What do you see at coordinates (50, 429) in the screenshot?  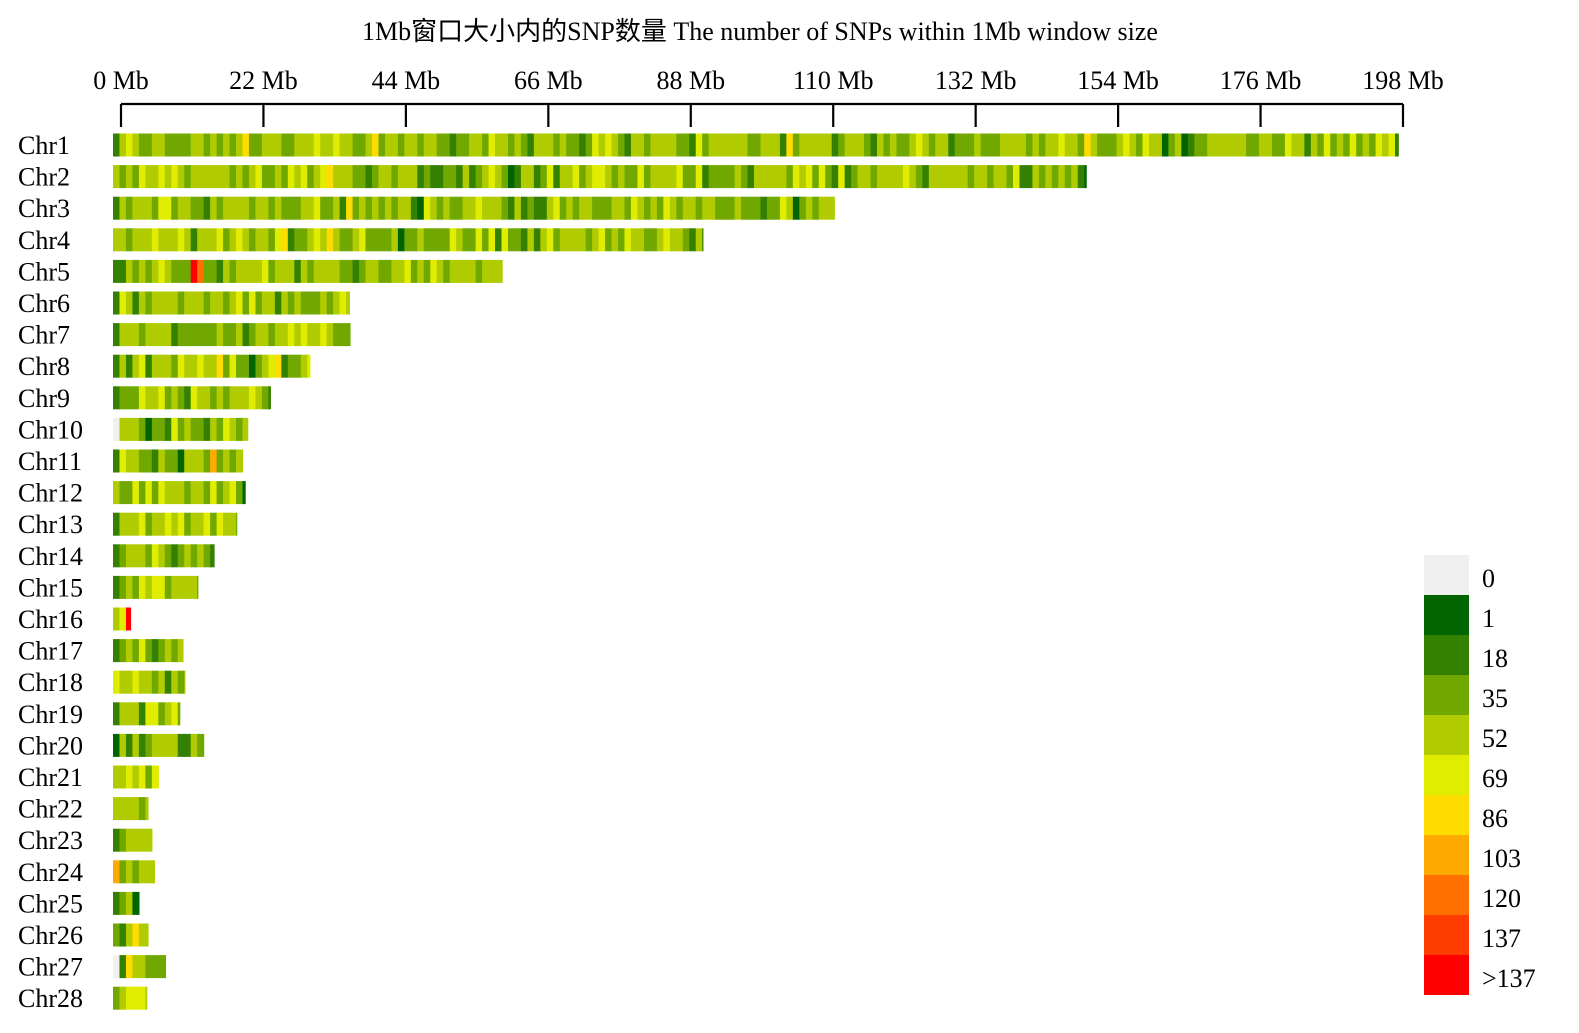 I see `chromosome-label: Chr10` at bounding box center [50, 429].